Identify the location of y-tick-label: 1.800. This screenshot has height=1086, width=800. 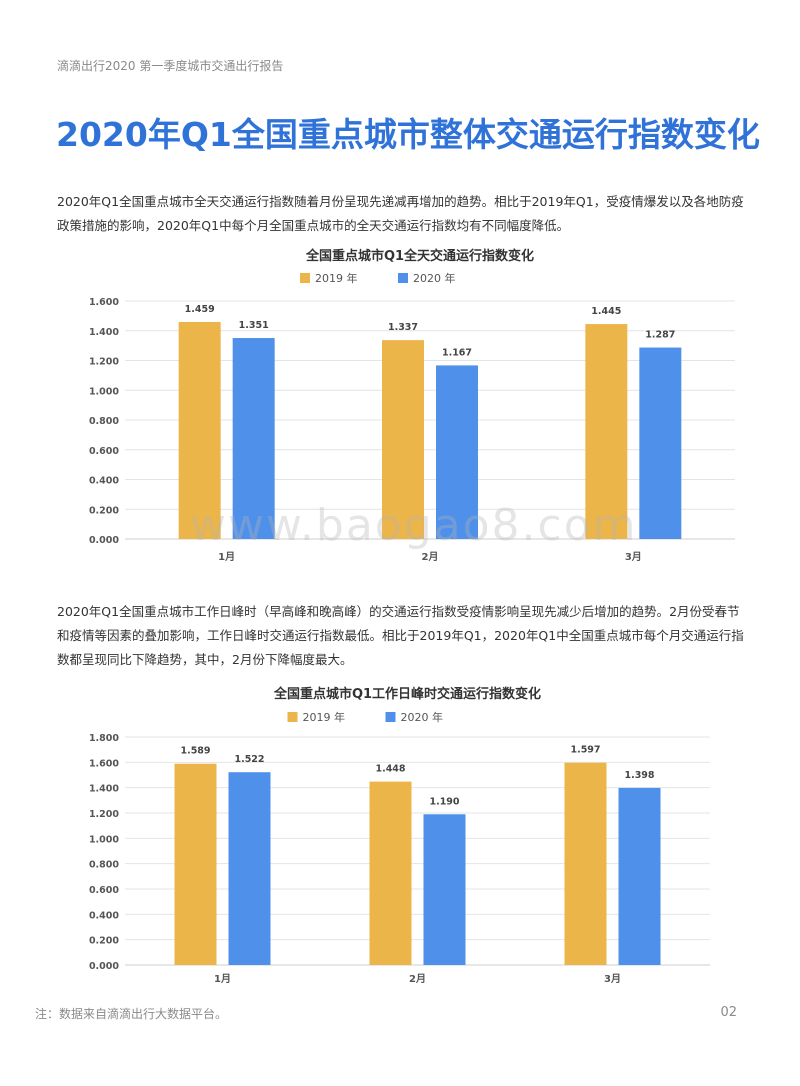
(104, 738).